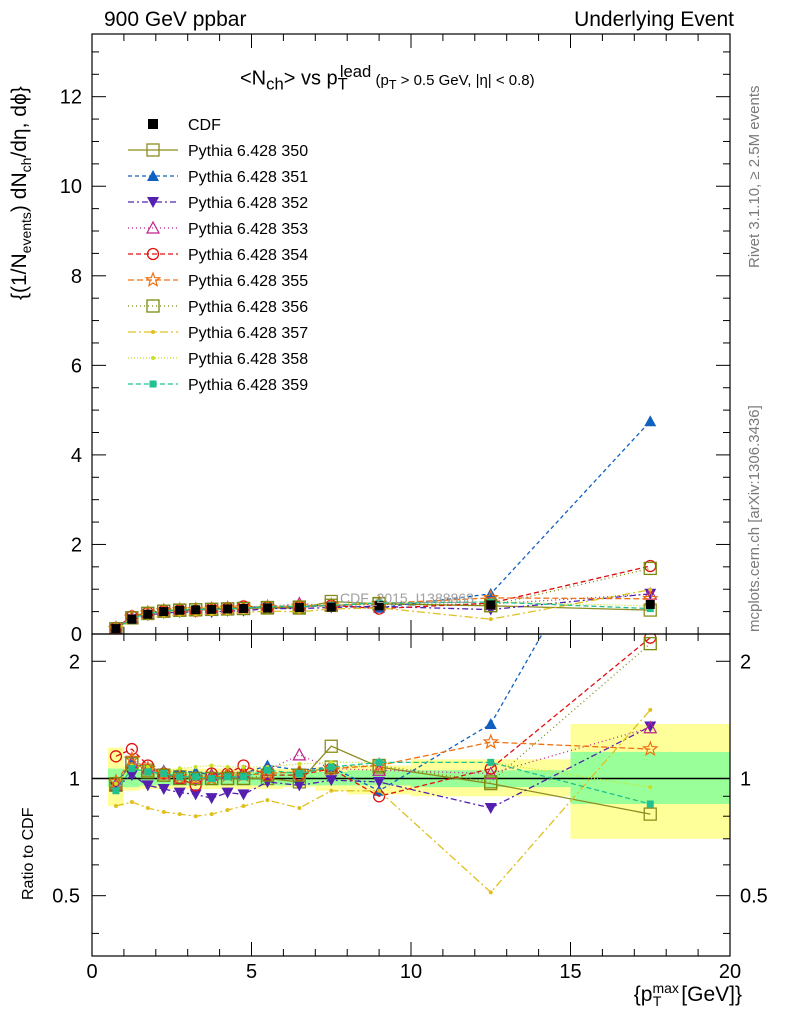  What do you see at coordinates (248, 333) in the screenshot?
I see `legend-label: Pythia 6.428 357` at bounding box center [248, 333].